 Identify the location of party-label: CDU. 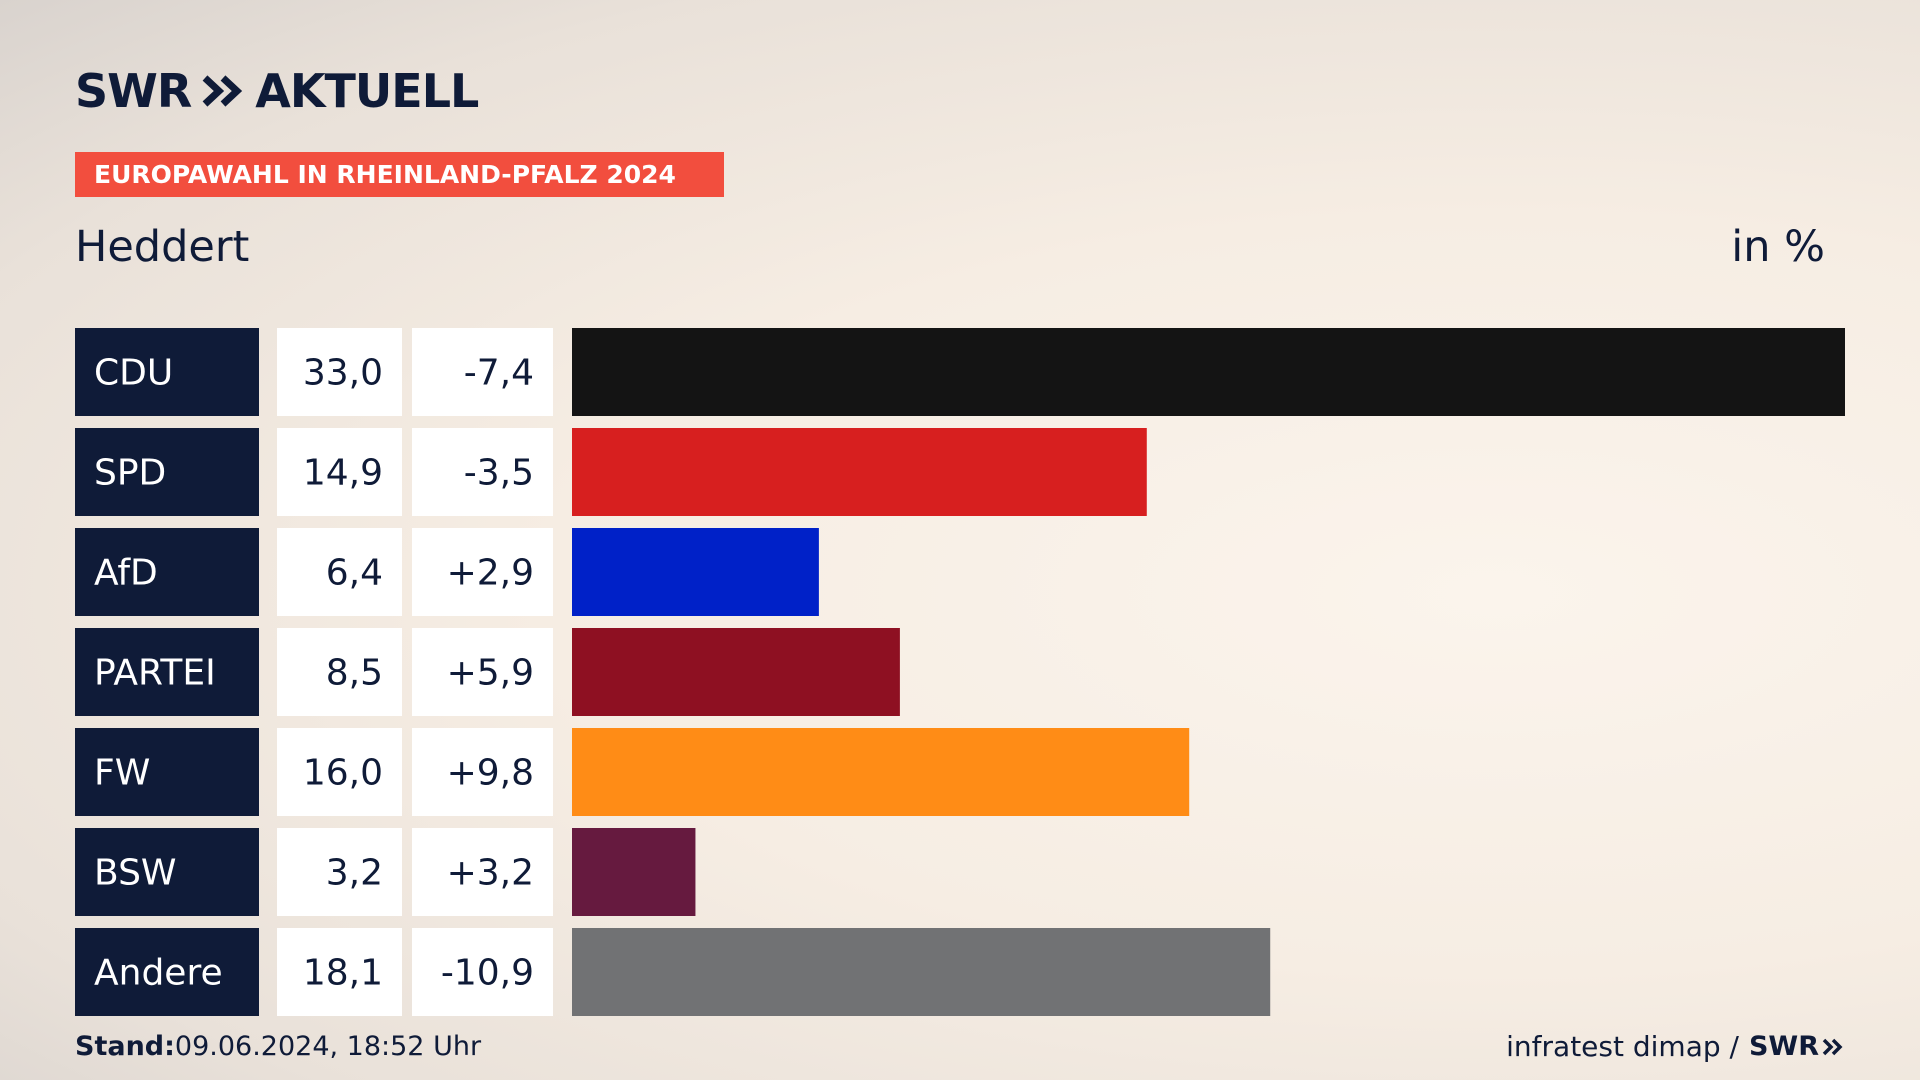
(133, 373).